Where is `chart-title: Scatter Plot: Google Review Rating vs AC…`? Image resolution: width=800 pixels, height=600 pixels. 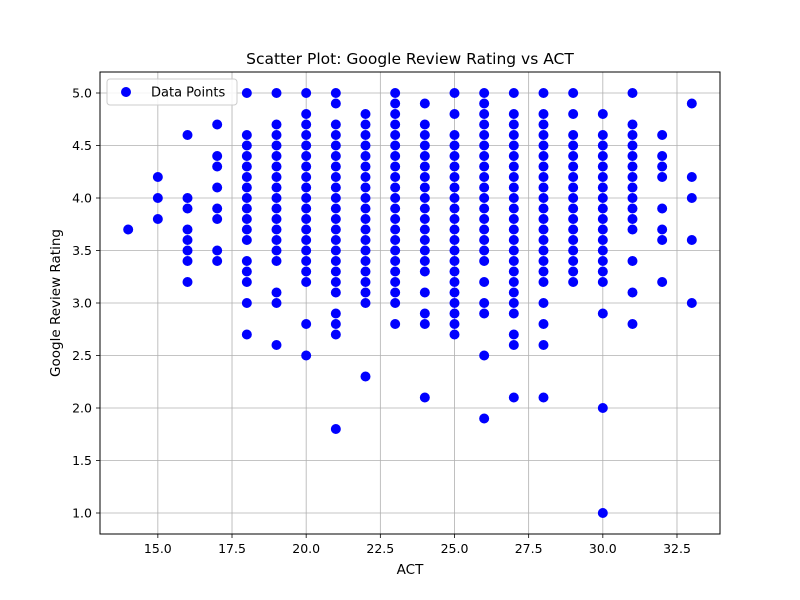 chart-title: Scatter Plot: Google Review Rating vs AC… is located at coordinates (410, 59).